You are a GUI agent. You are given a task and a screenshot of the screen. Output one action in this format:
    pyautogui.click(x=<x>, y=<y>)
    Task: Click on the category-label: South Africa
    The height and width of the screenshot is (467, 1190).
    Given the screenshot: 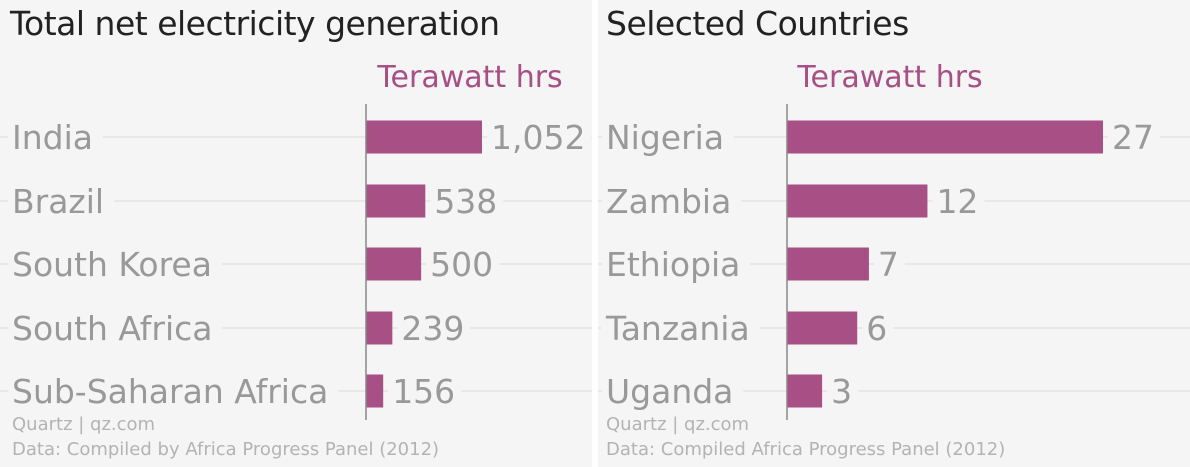 What is the action you would take?
    pyautogui.click(x=112, y=328)
    